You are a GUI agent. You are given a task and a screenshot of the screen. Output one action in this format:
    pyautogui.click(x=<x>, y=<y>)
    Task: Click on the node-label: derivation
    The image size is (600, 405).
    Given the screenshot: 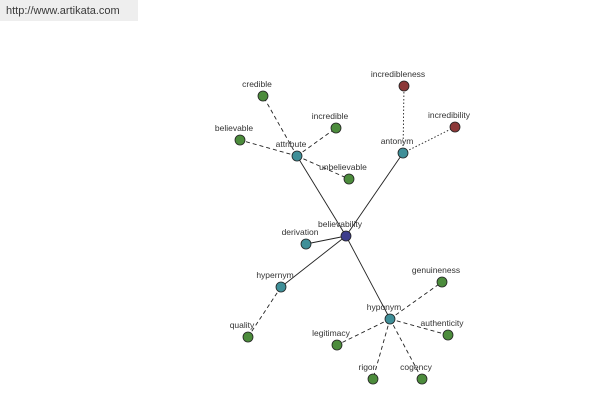 What is the action you would take?
    pyautogui.click(x=300, y=232)
    